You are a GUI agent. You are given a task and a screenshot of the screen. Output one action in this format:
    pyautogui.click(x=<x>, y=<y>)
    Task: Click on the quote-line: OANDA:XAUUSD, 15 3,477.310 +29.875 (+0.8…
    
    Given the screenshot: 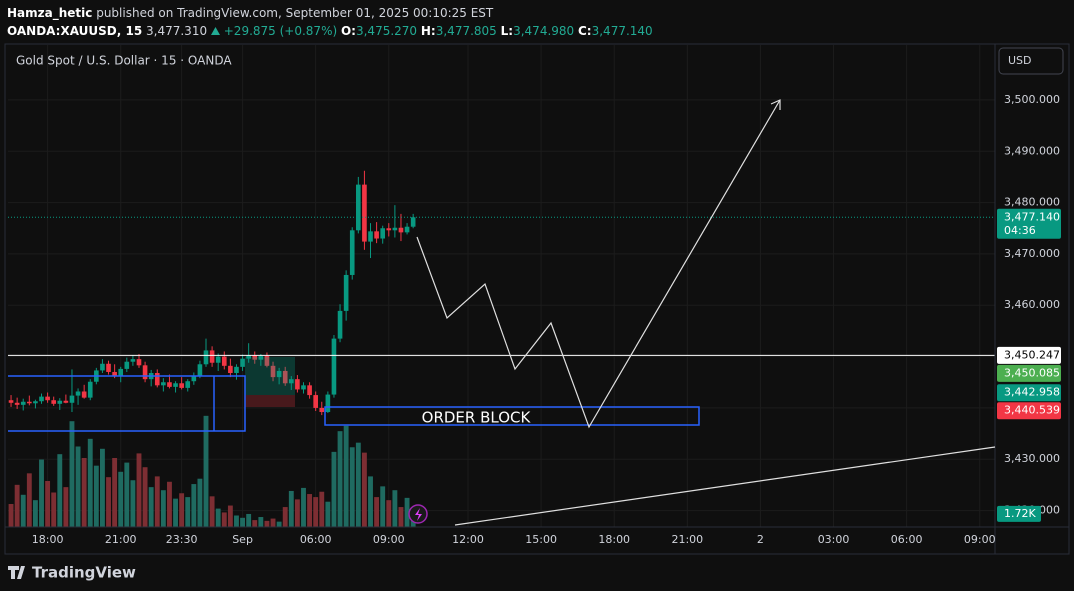 What is the action you would take?
    pyautogui.click(x=330, y=31)
    